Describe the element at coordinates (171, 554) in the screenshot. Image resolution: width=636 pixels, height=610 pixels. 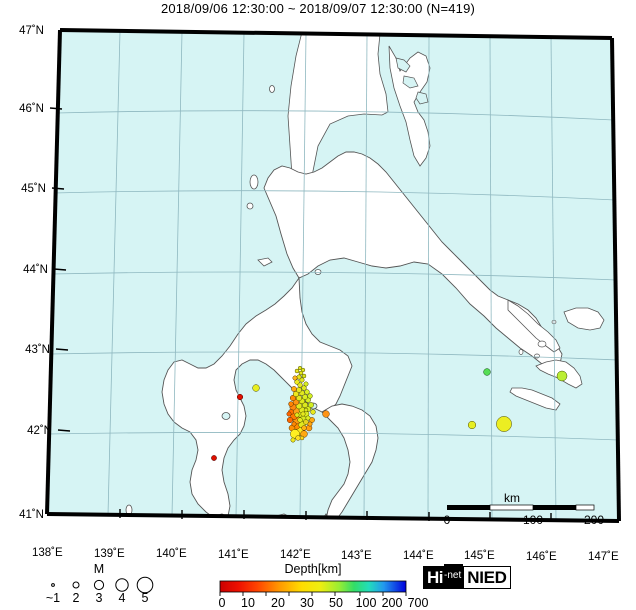
I see `lon-label-140E: 140˚E` at that location.